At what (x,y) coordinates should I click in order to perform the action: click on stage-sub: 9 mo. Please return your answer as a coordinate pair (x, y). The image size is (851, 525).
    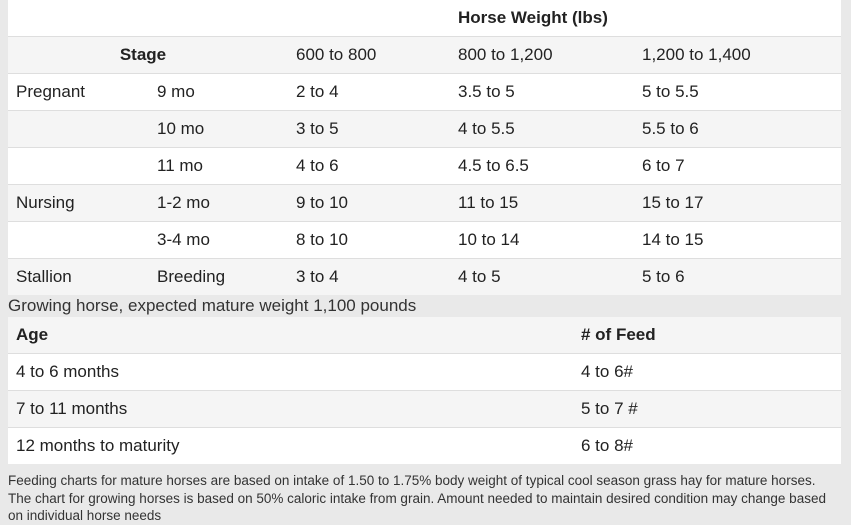
    Looking at the image, I should click on (176, 91).